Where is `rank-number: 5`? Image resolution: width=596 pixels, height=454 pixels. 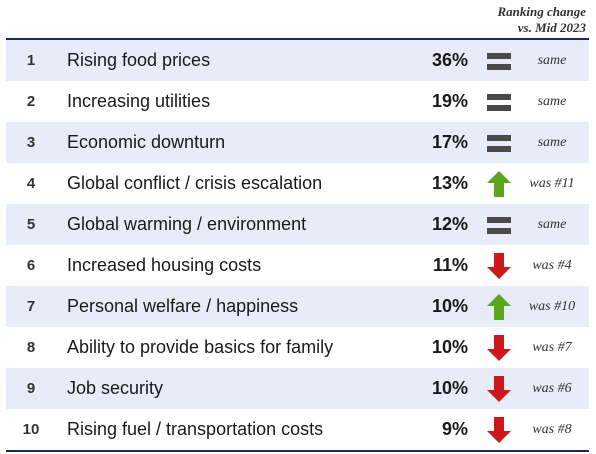 rank-number: 5 is located at coordinates (31, 224).